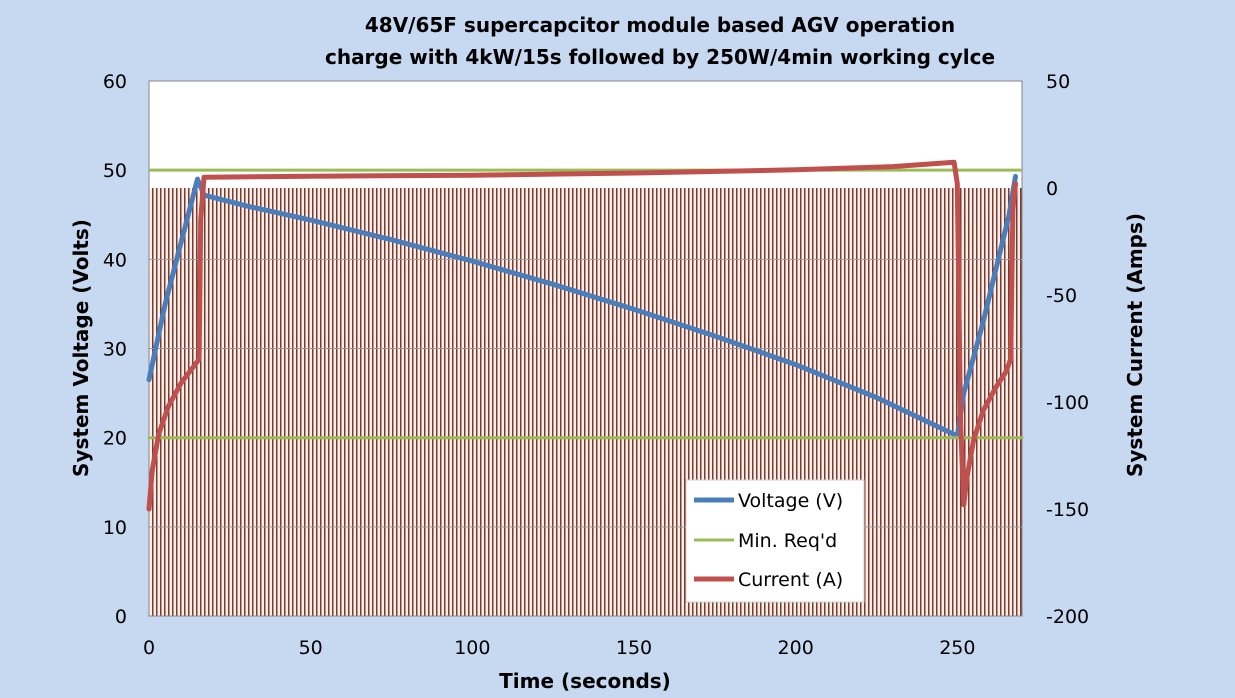 Image resolution: width=1235 pixels, height=698 pixels. Describe the element at coordinates (115, 260) in the screenshot. I see `y-tick-label: 40` at that location.